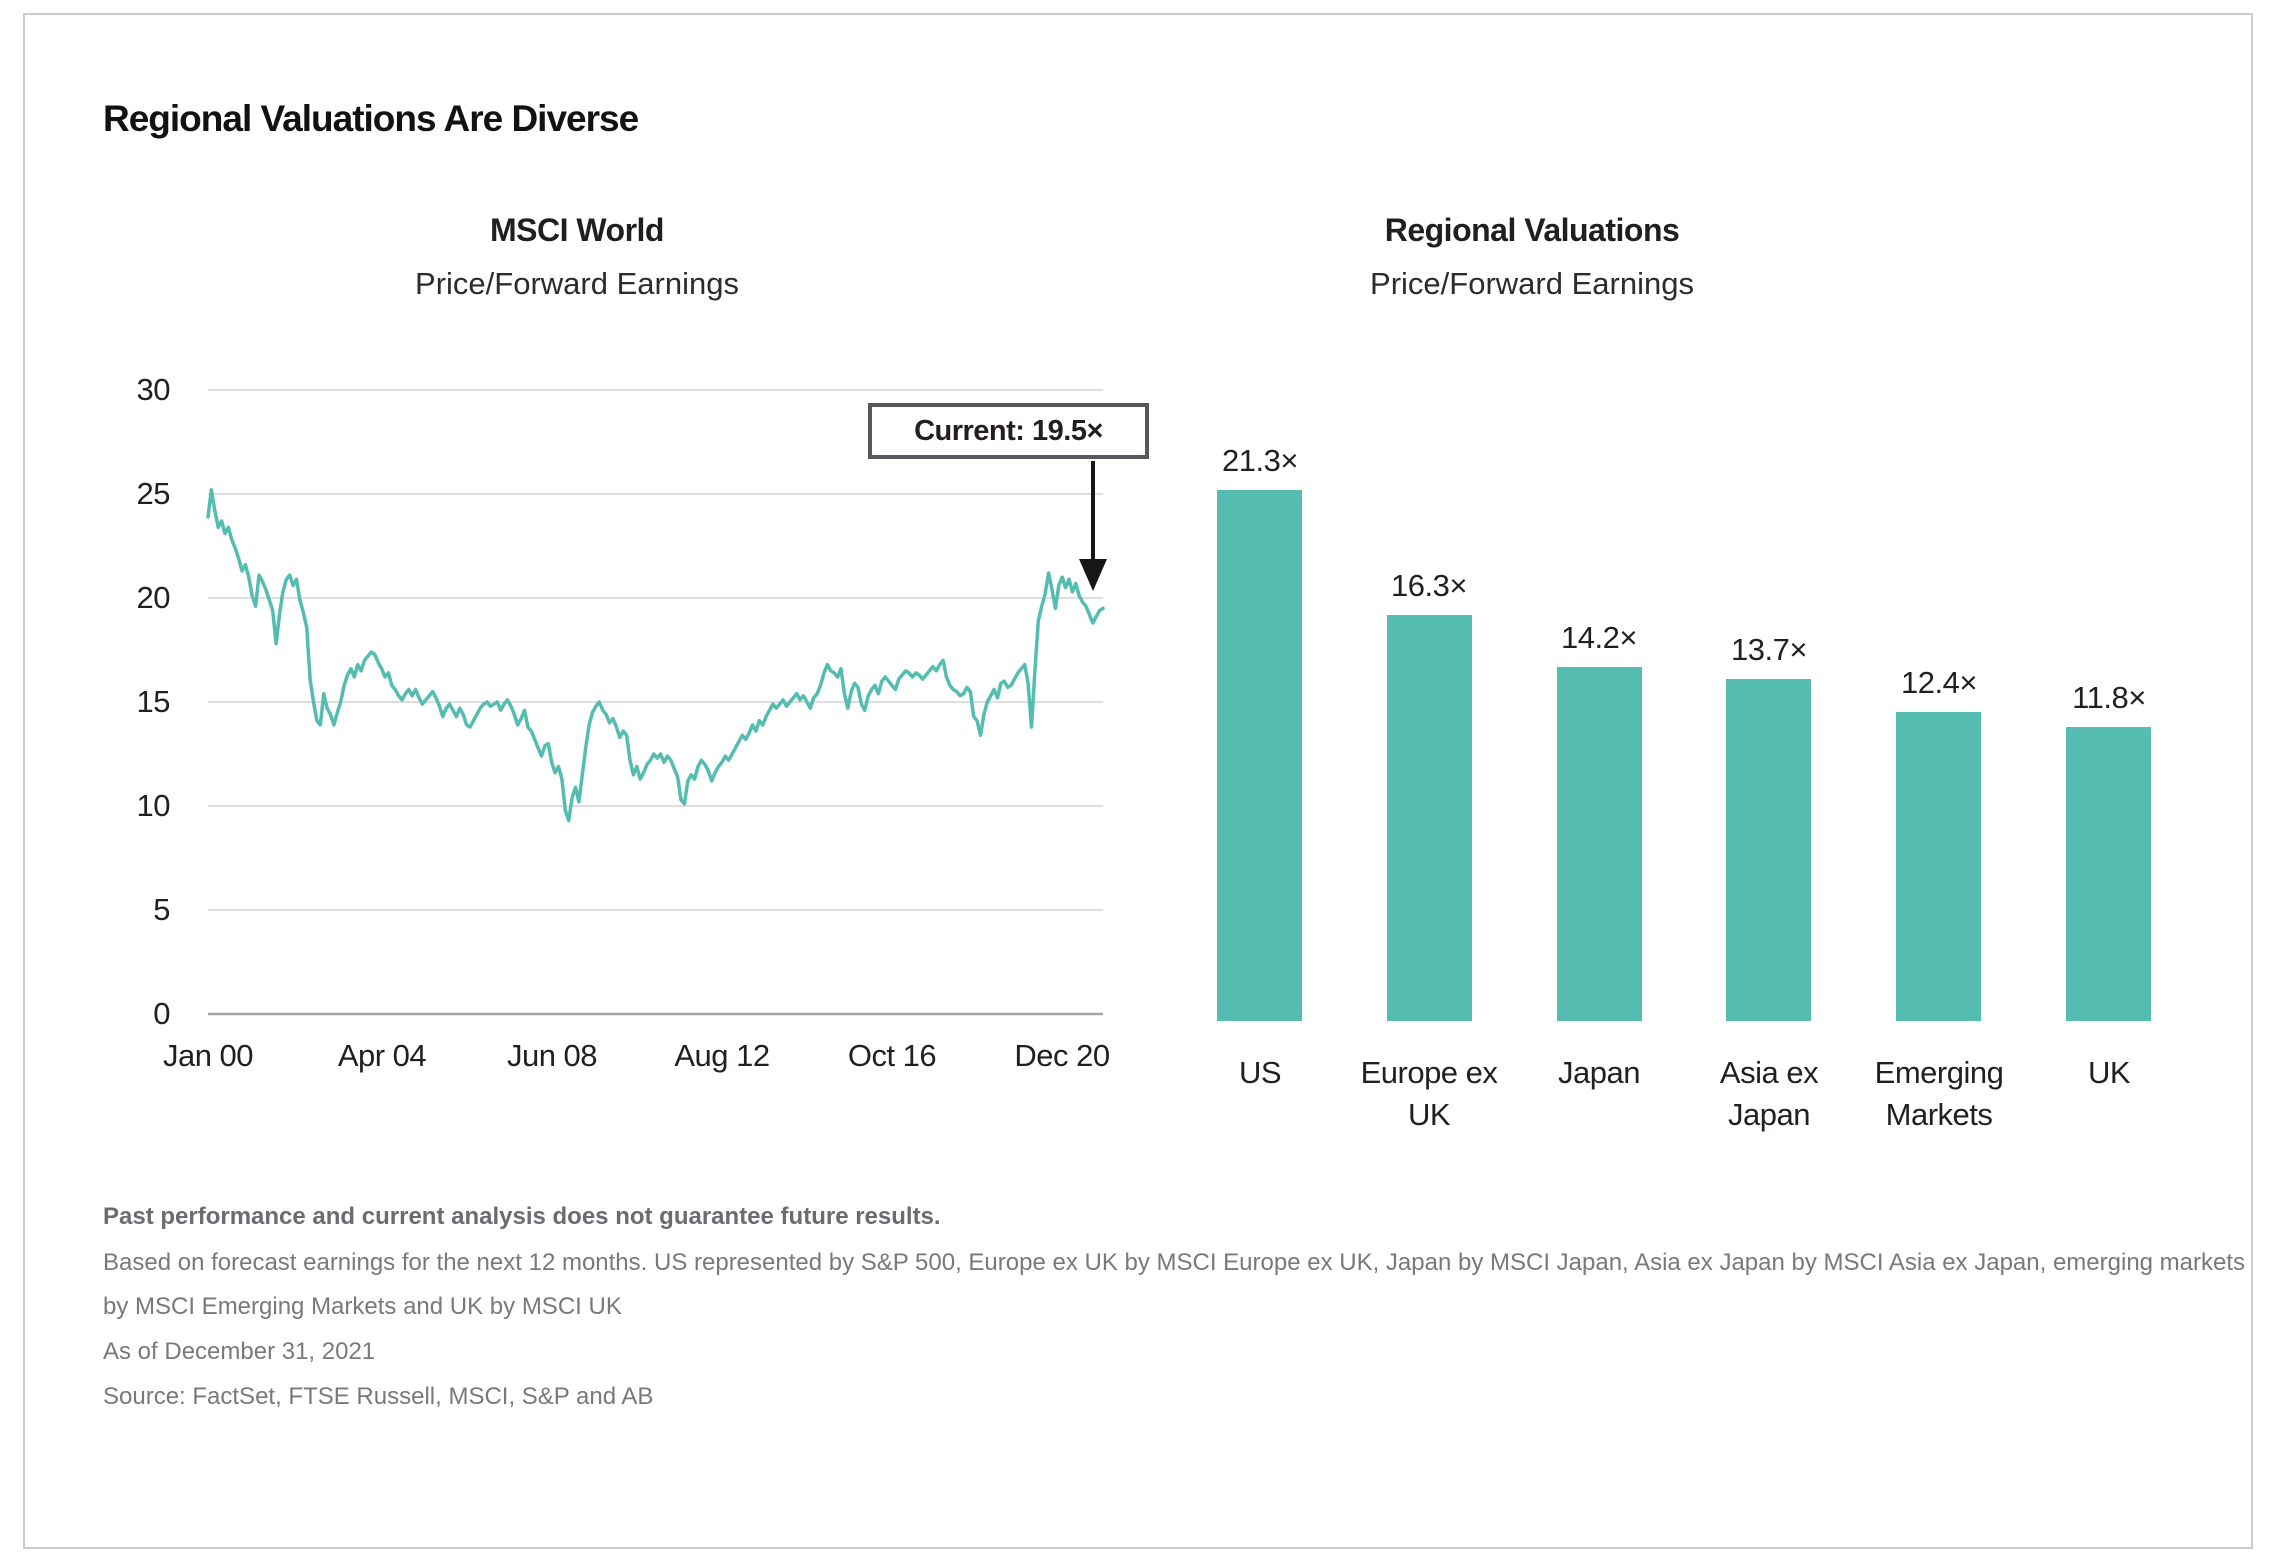  Describe the element at coordinates (577, 283) in the screenshot. I see `line-chart-subtitle: Price/Forward Earnings` at that location.